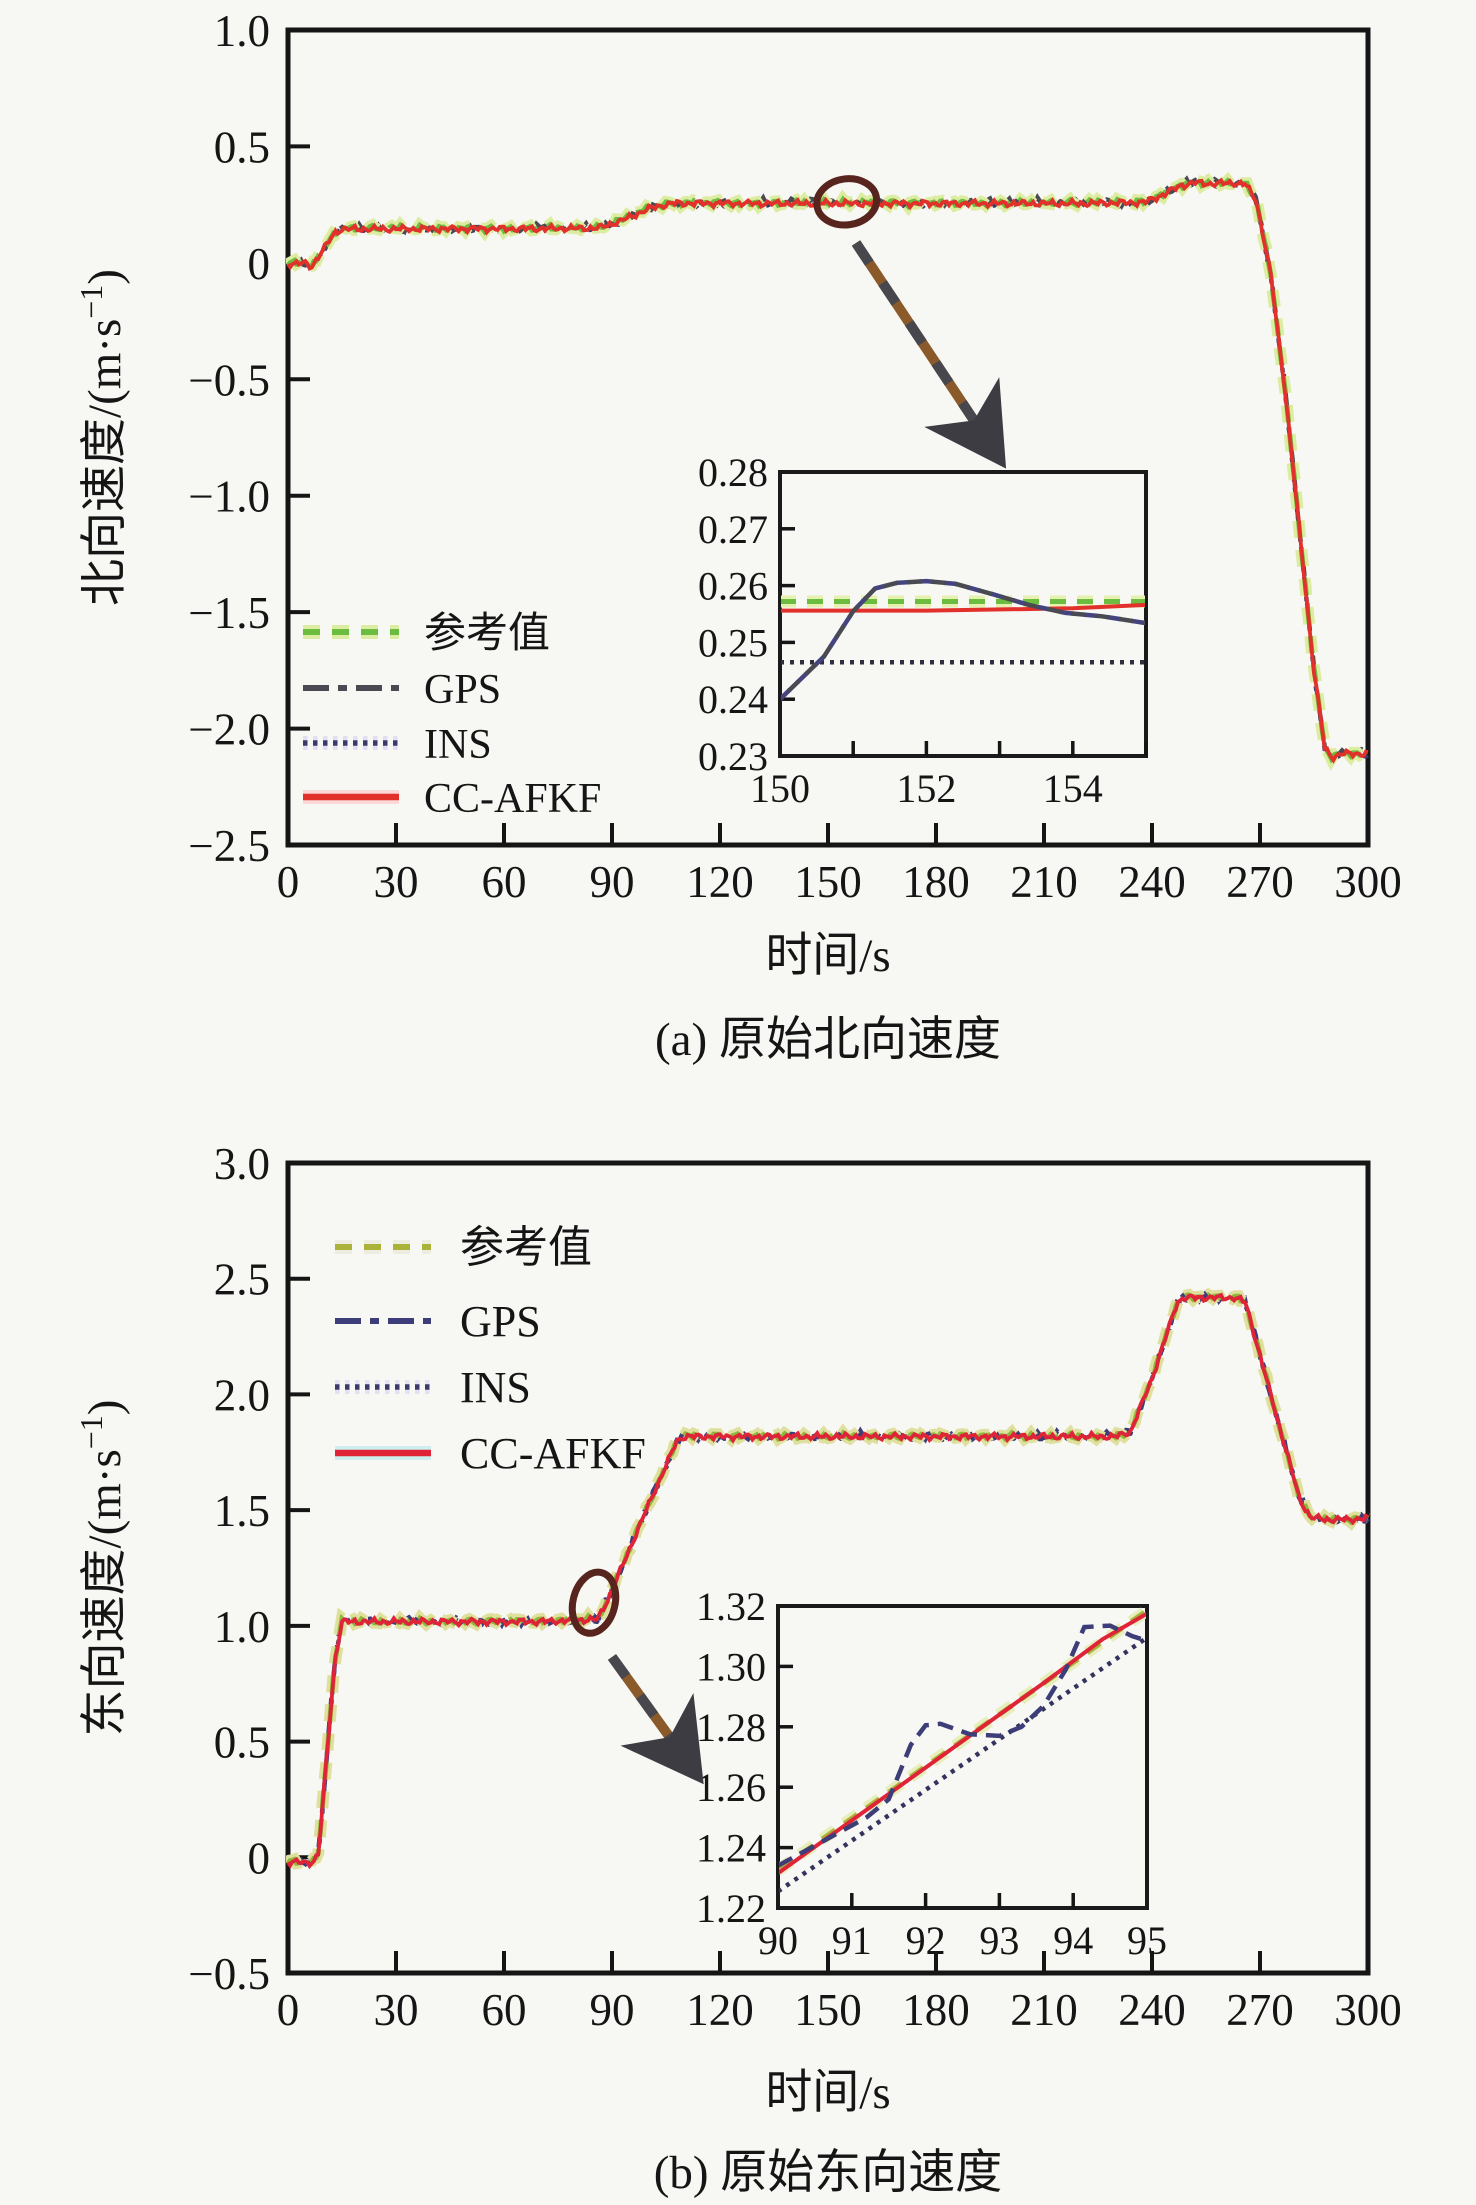  Describe the element at coordinates (926, 788) in the screenshot. I see `inset-x-tick-label: 152` at that location.